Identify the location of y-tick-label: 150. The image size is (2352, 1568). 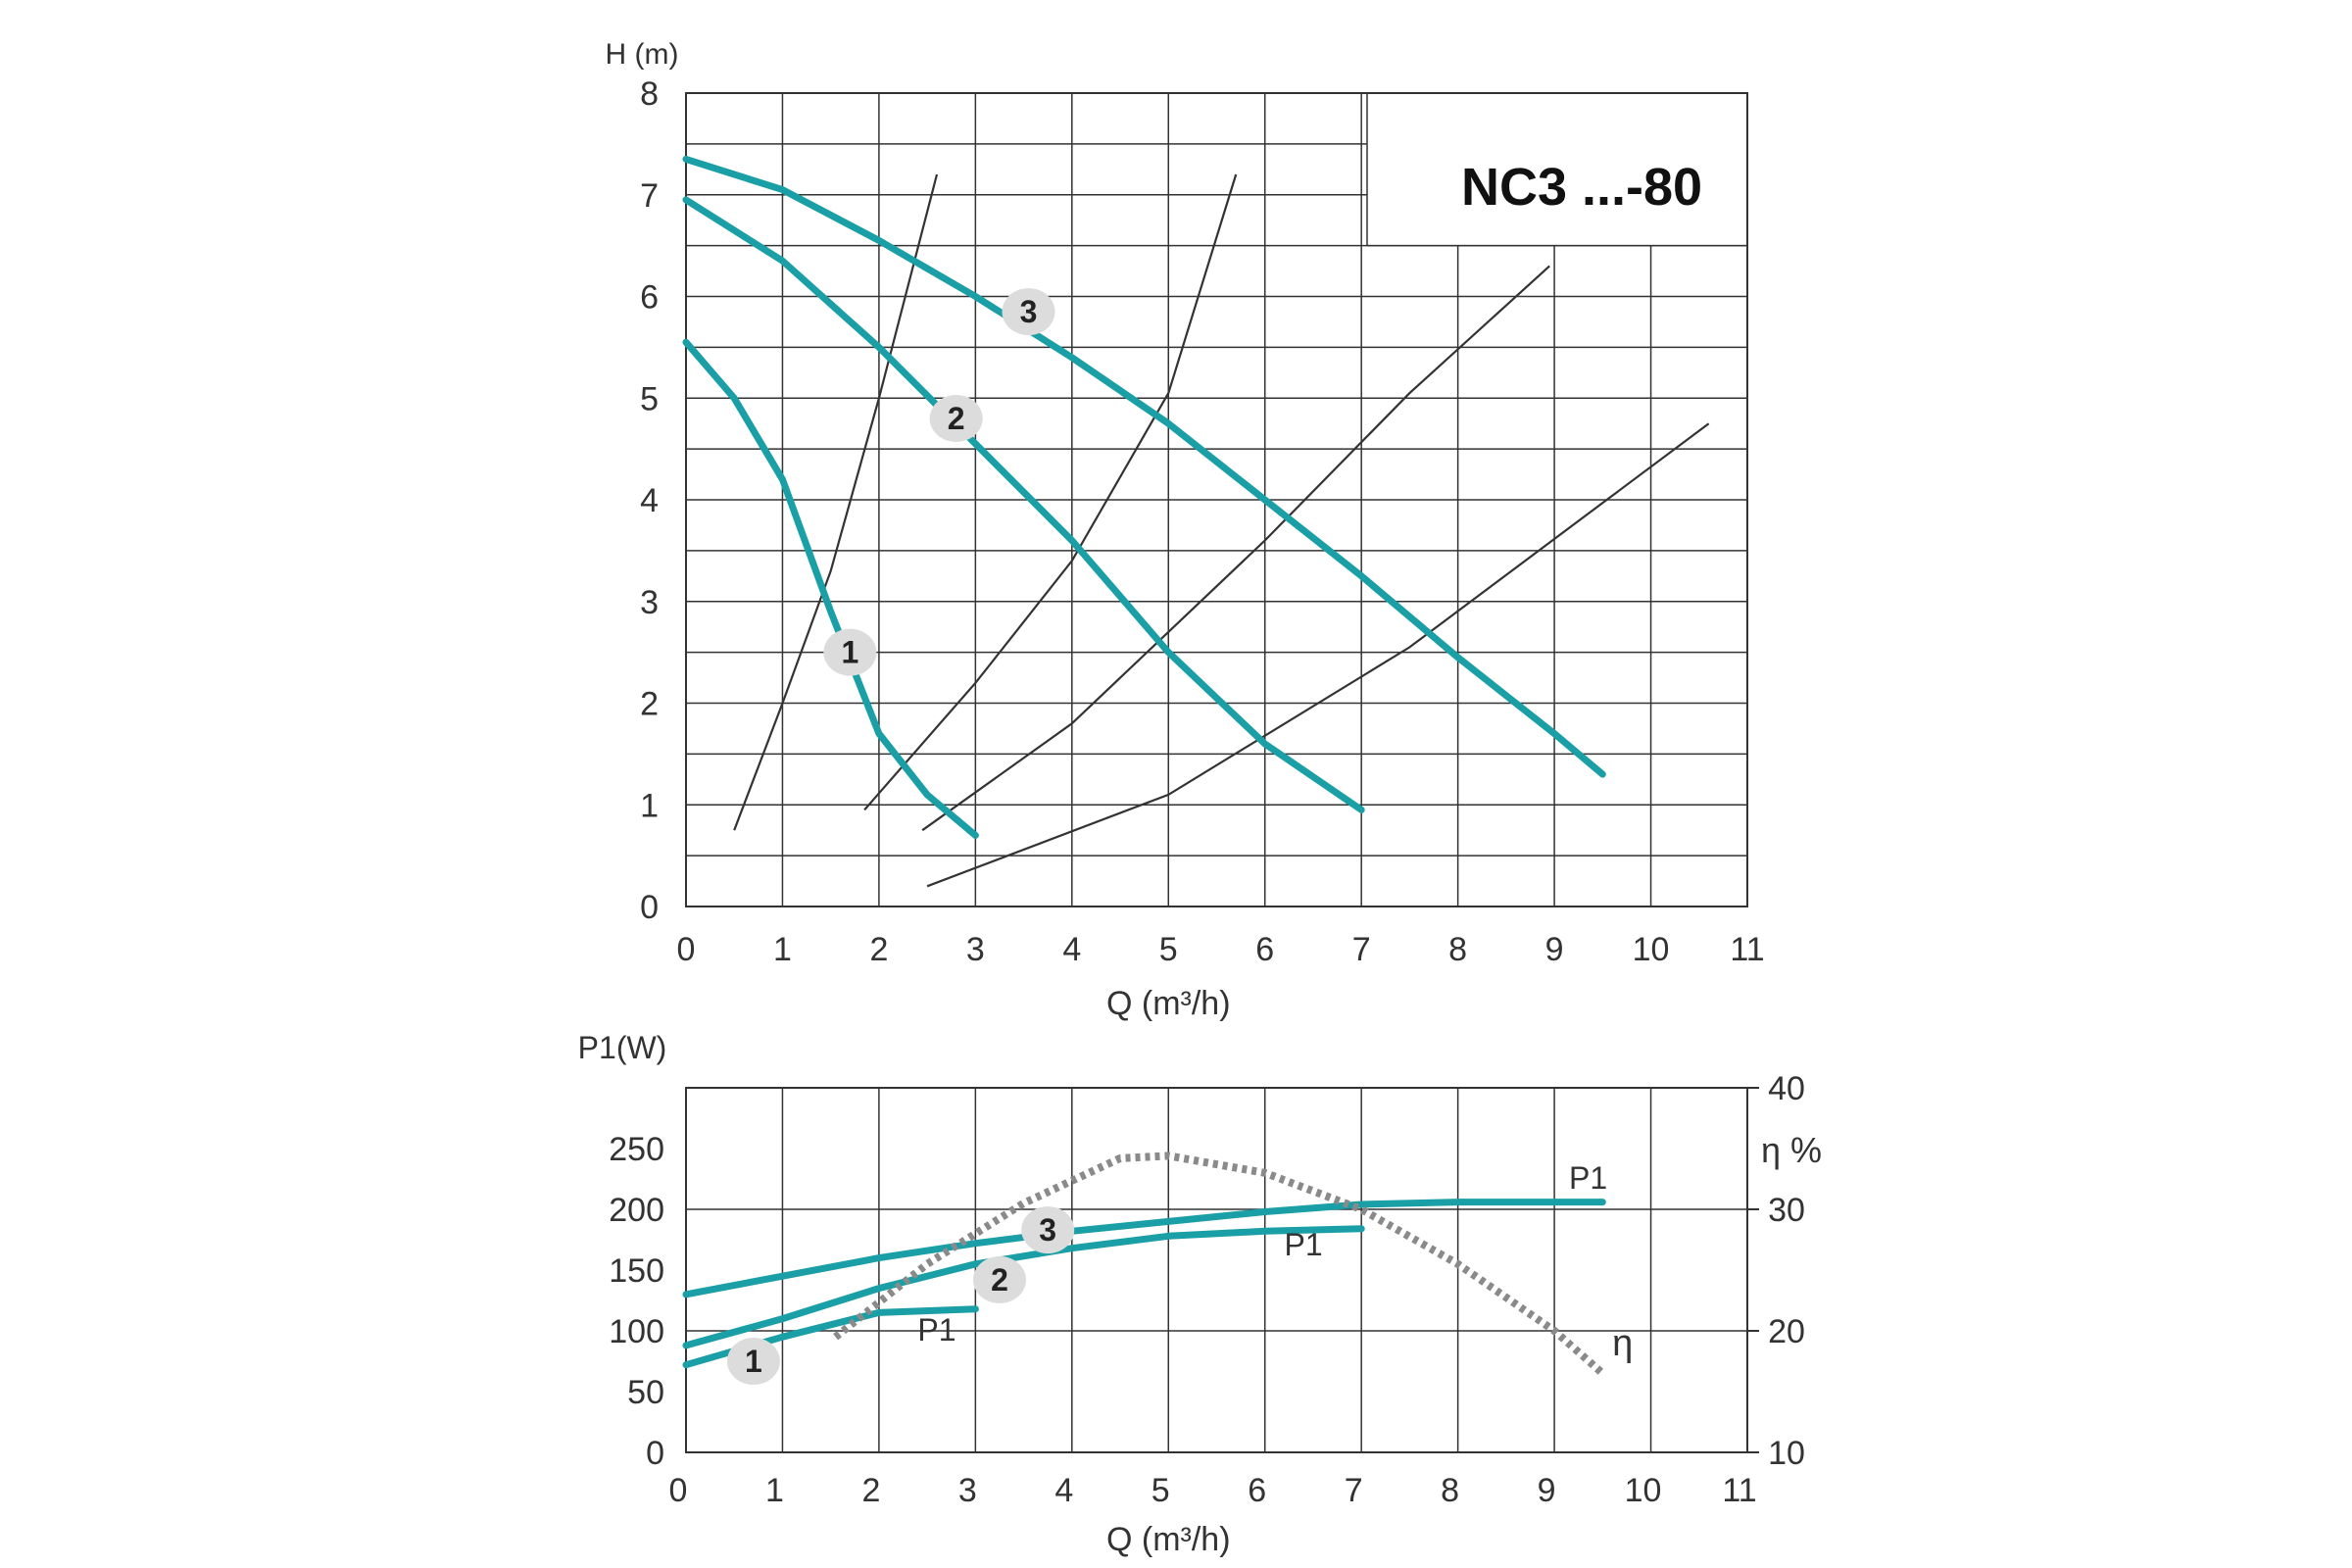
(636, 1271).